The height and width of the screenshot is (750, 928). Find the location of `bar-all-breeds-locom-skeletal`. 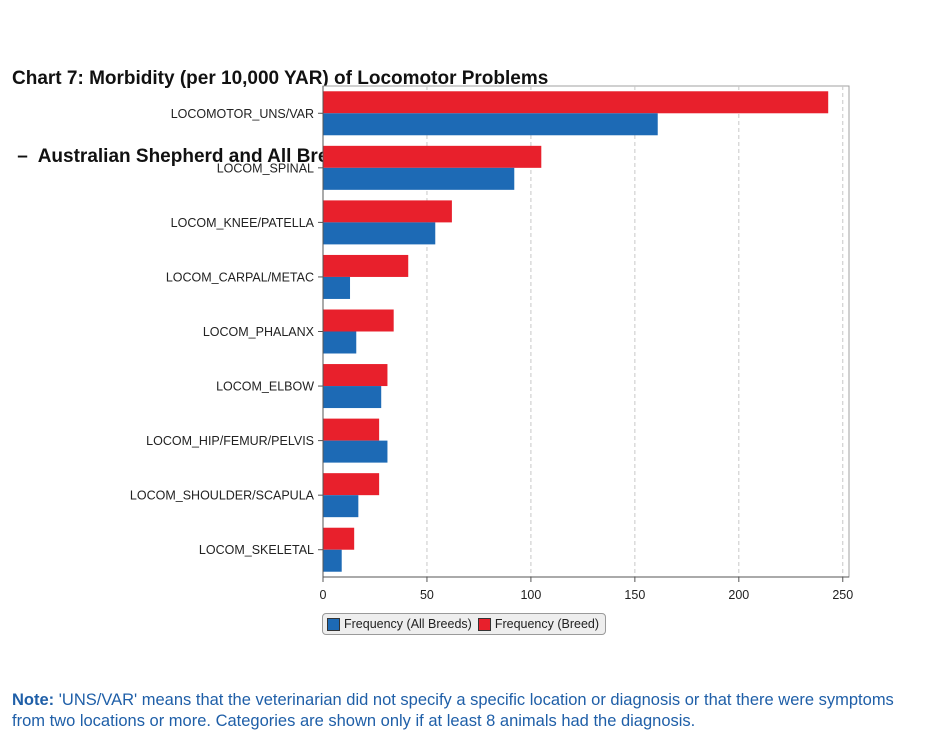

bar-all-breeds-locom-skeletal is located at coordinates (332, 560).